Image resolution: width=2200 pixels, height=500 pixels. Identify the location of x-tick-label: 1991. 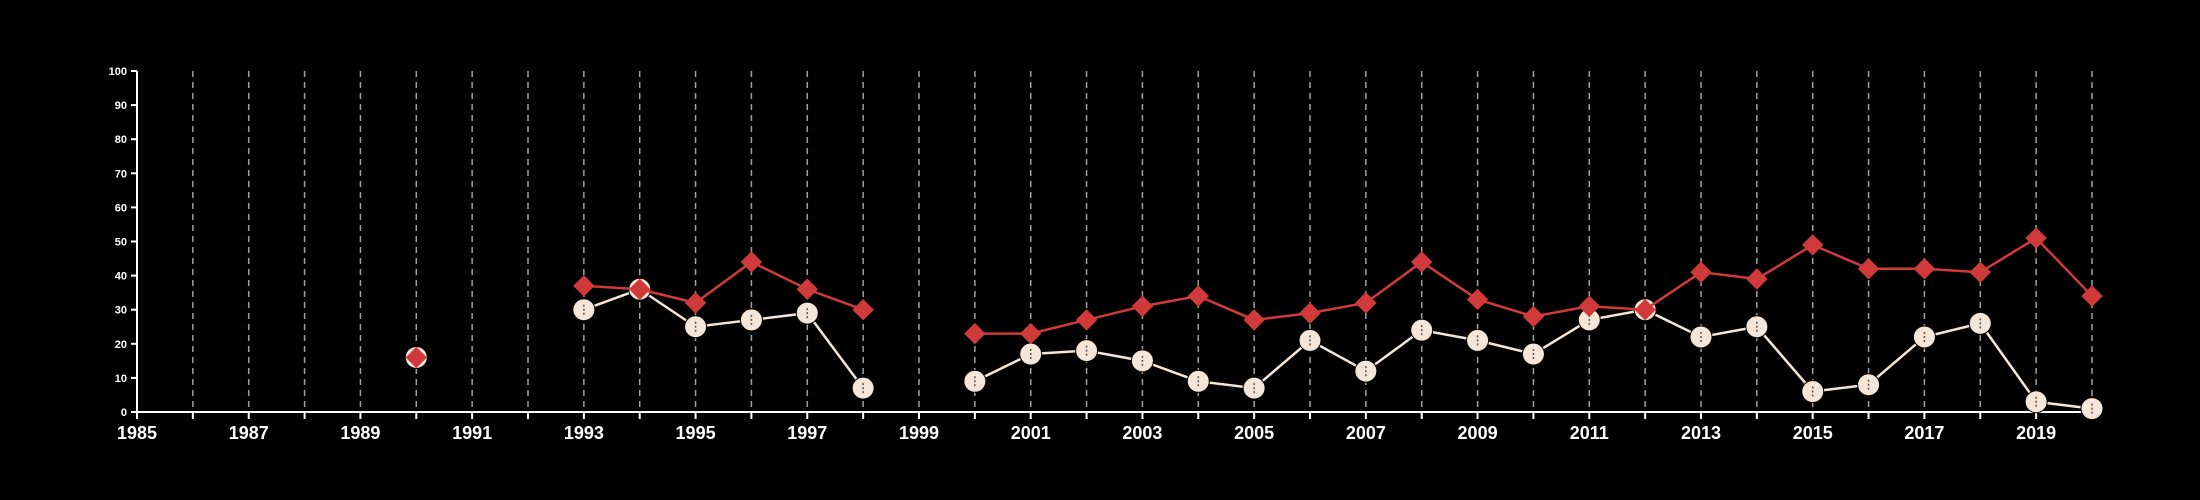
(472, 433).